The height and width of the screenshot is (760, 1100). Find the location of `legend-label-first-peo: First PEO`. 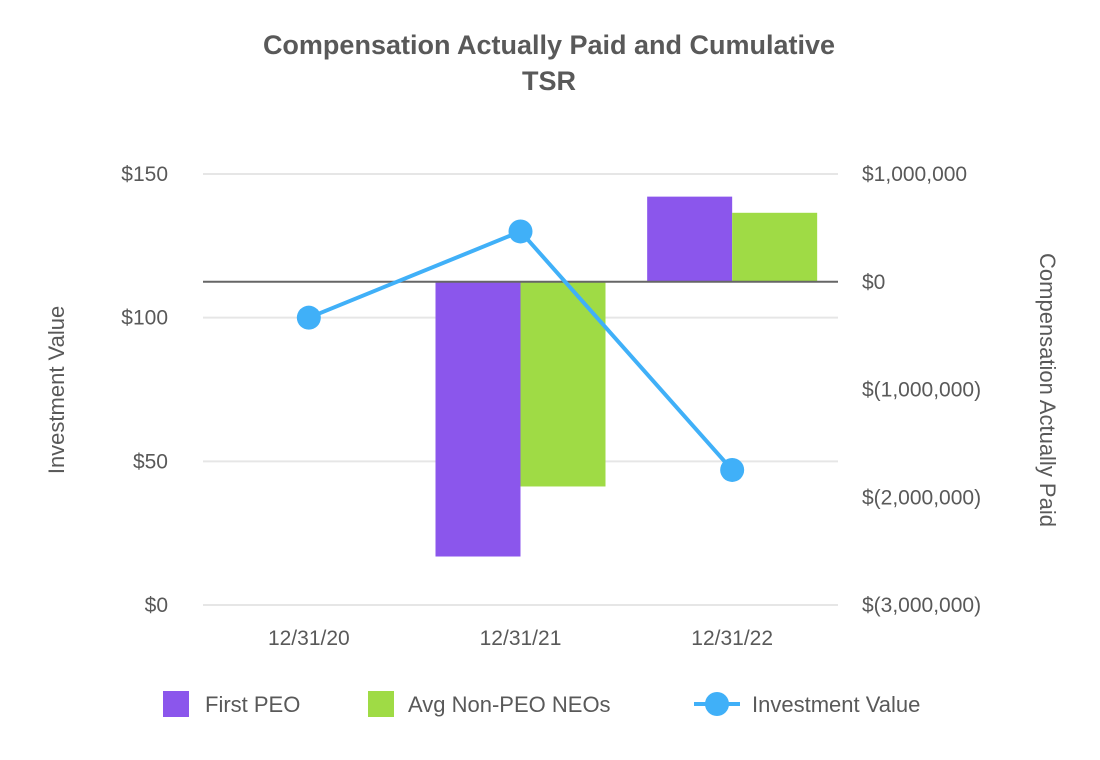

legend-label-first-peo: First PEO is located at coordinates (252, 704).